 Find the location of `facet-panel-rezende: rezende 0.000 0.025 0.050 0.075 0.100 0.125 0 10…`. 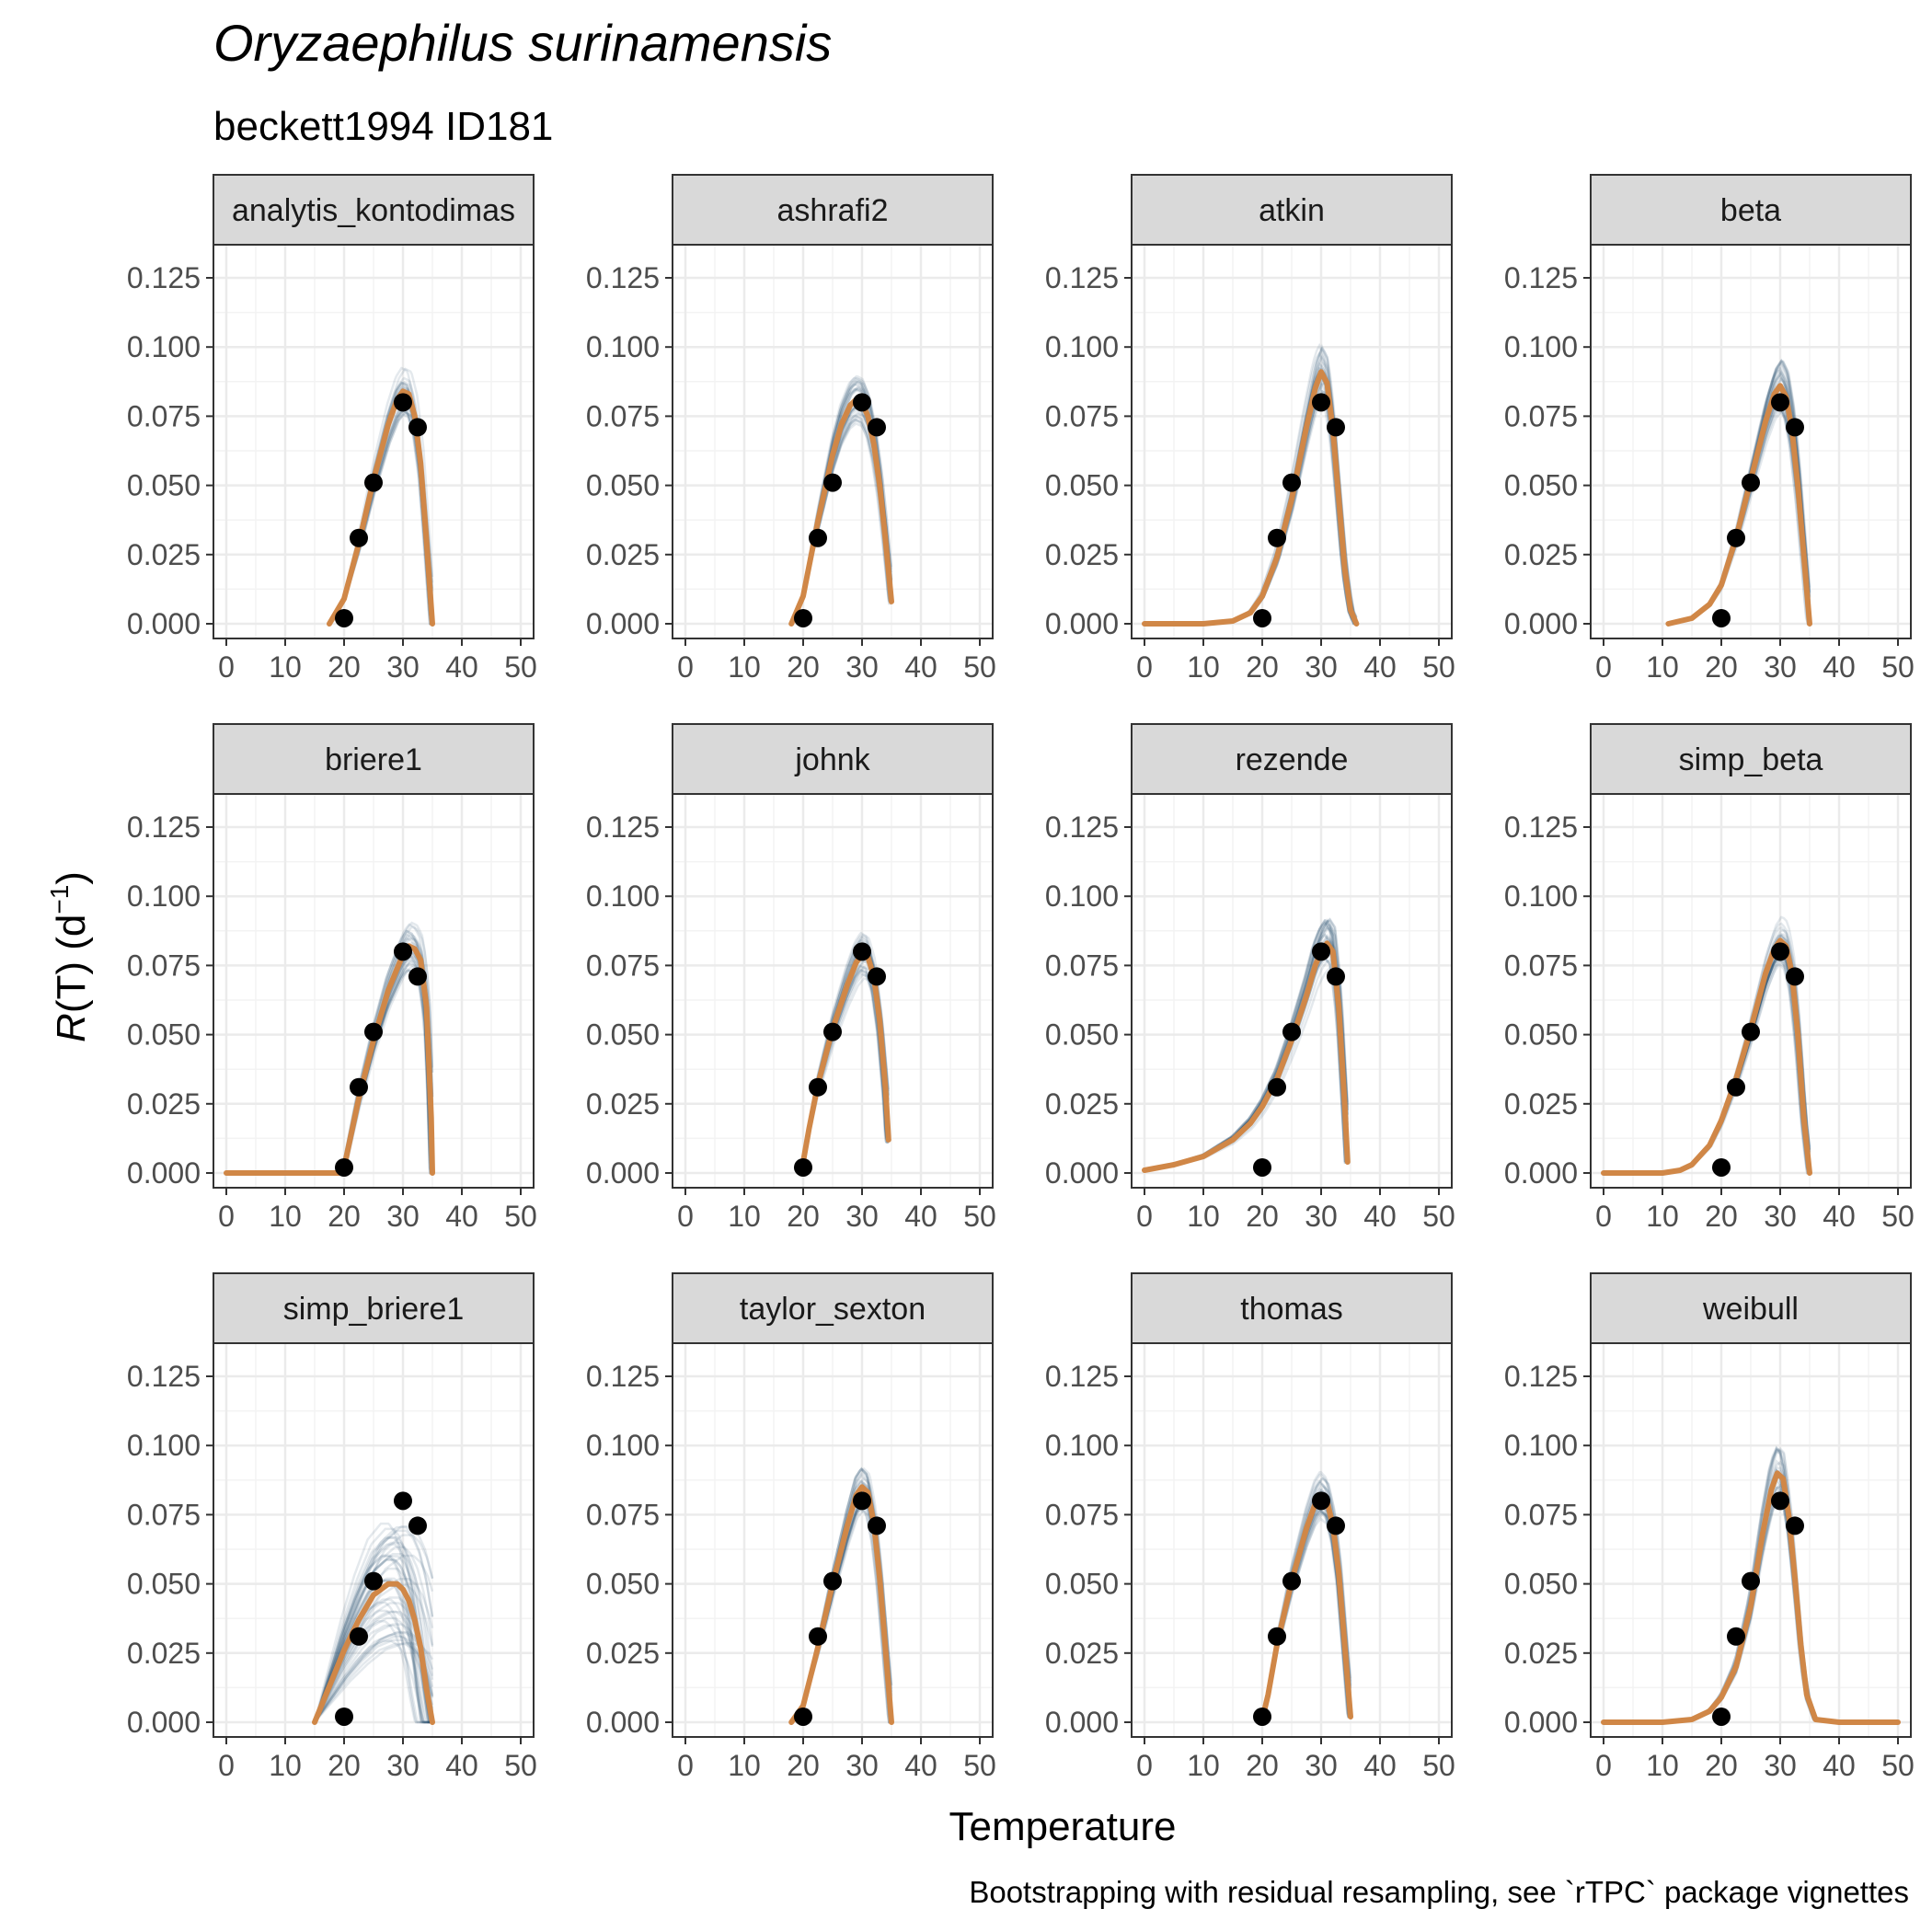

facet-panel-rezende: rezende 0.000 0.025 0.050 0.075 0.100 0.125 0 10… is located at coordinates (1250, 978).